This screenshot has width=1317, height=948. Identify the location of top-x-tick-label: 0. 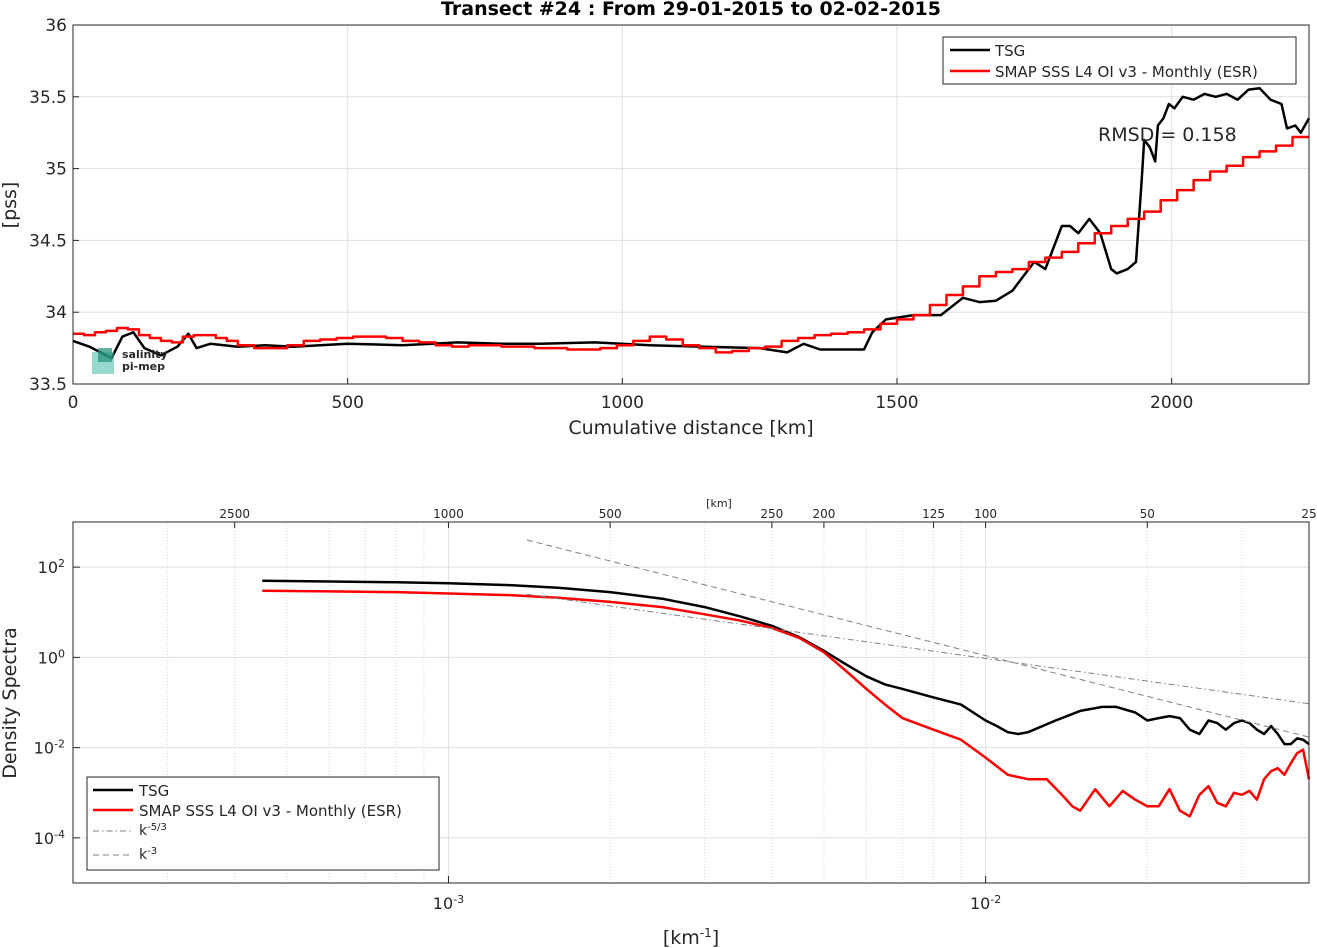
(73, 403).